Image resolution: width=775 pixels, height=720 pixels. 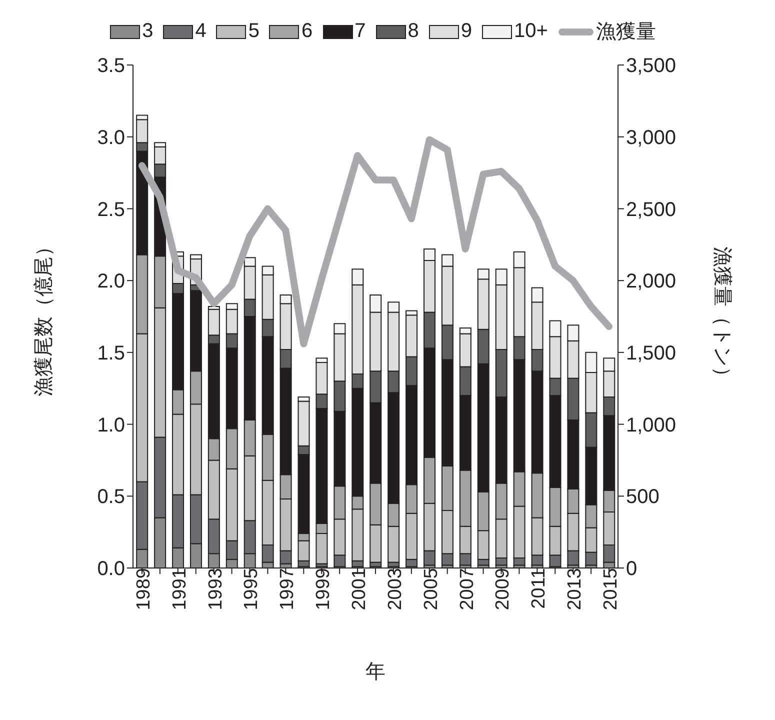 What do you see at coordinates (254, 31) in the screenshot?
I see `legend-label: 5` at bounding box center [254, 31].